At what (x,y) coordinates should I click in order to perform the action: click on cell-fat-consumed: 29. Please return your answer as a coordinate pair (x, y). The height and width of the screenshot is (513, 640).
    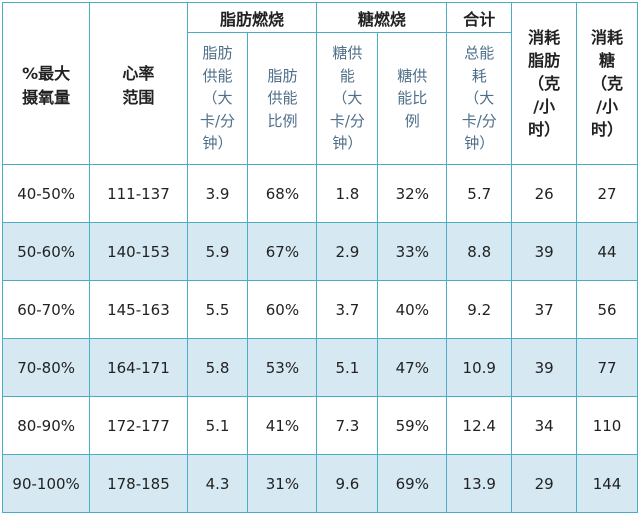
    Looking at the image, I should click on (544, 483).